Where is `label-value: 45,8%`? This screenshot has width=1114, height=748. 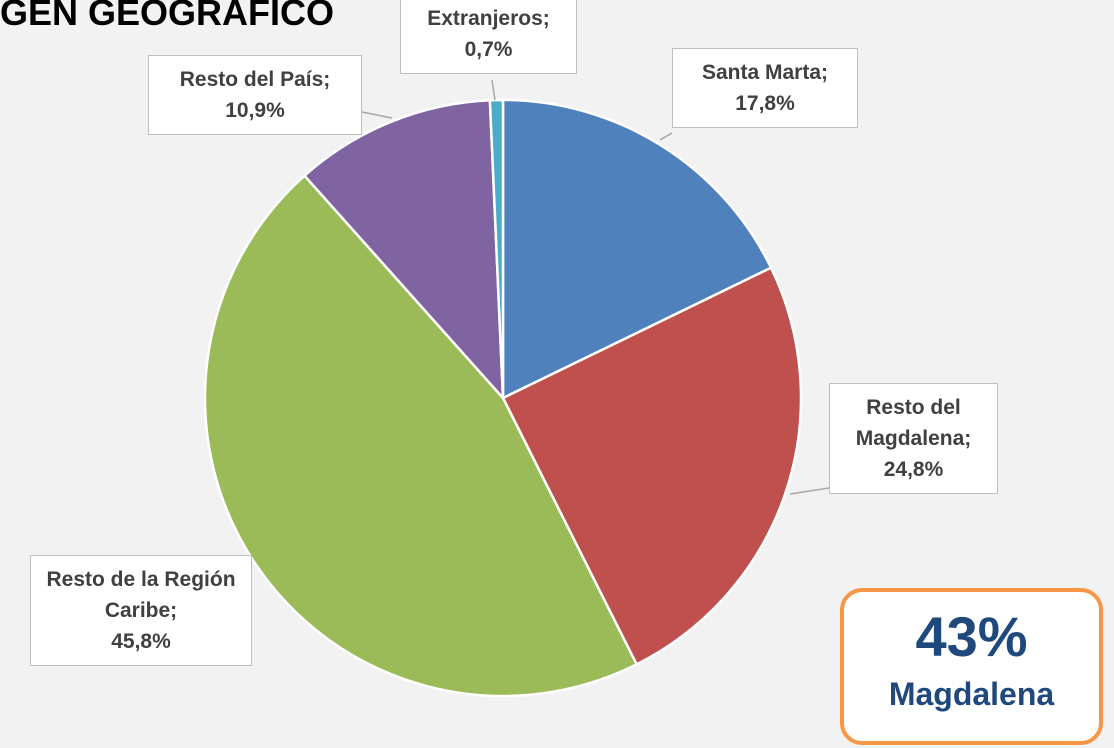
label-value: 45,8% is located at coordinates (141, 641).